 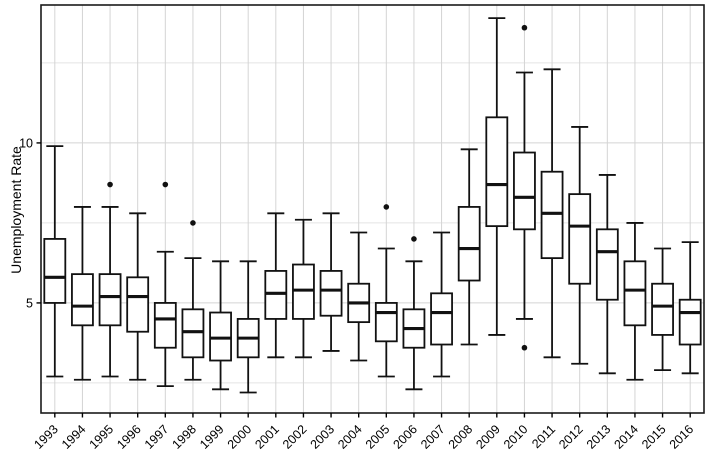 I want to click on y-axis: 5 10, so click(x=30, y=223).